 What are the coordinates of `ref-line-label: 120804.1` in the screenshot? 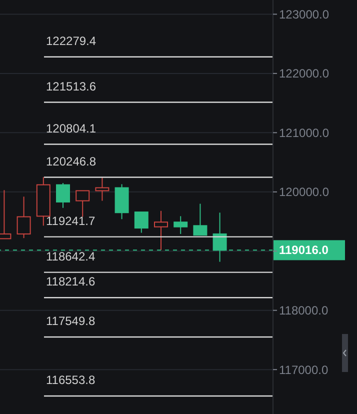 It's located at (71, 128).